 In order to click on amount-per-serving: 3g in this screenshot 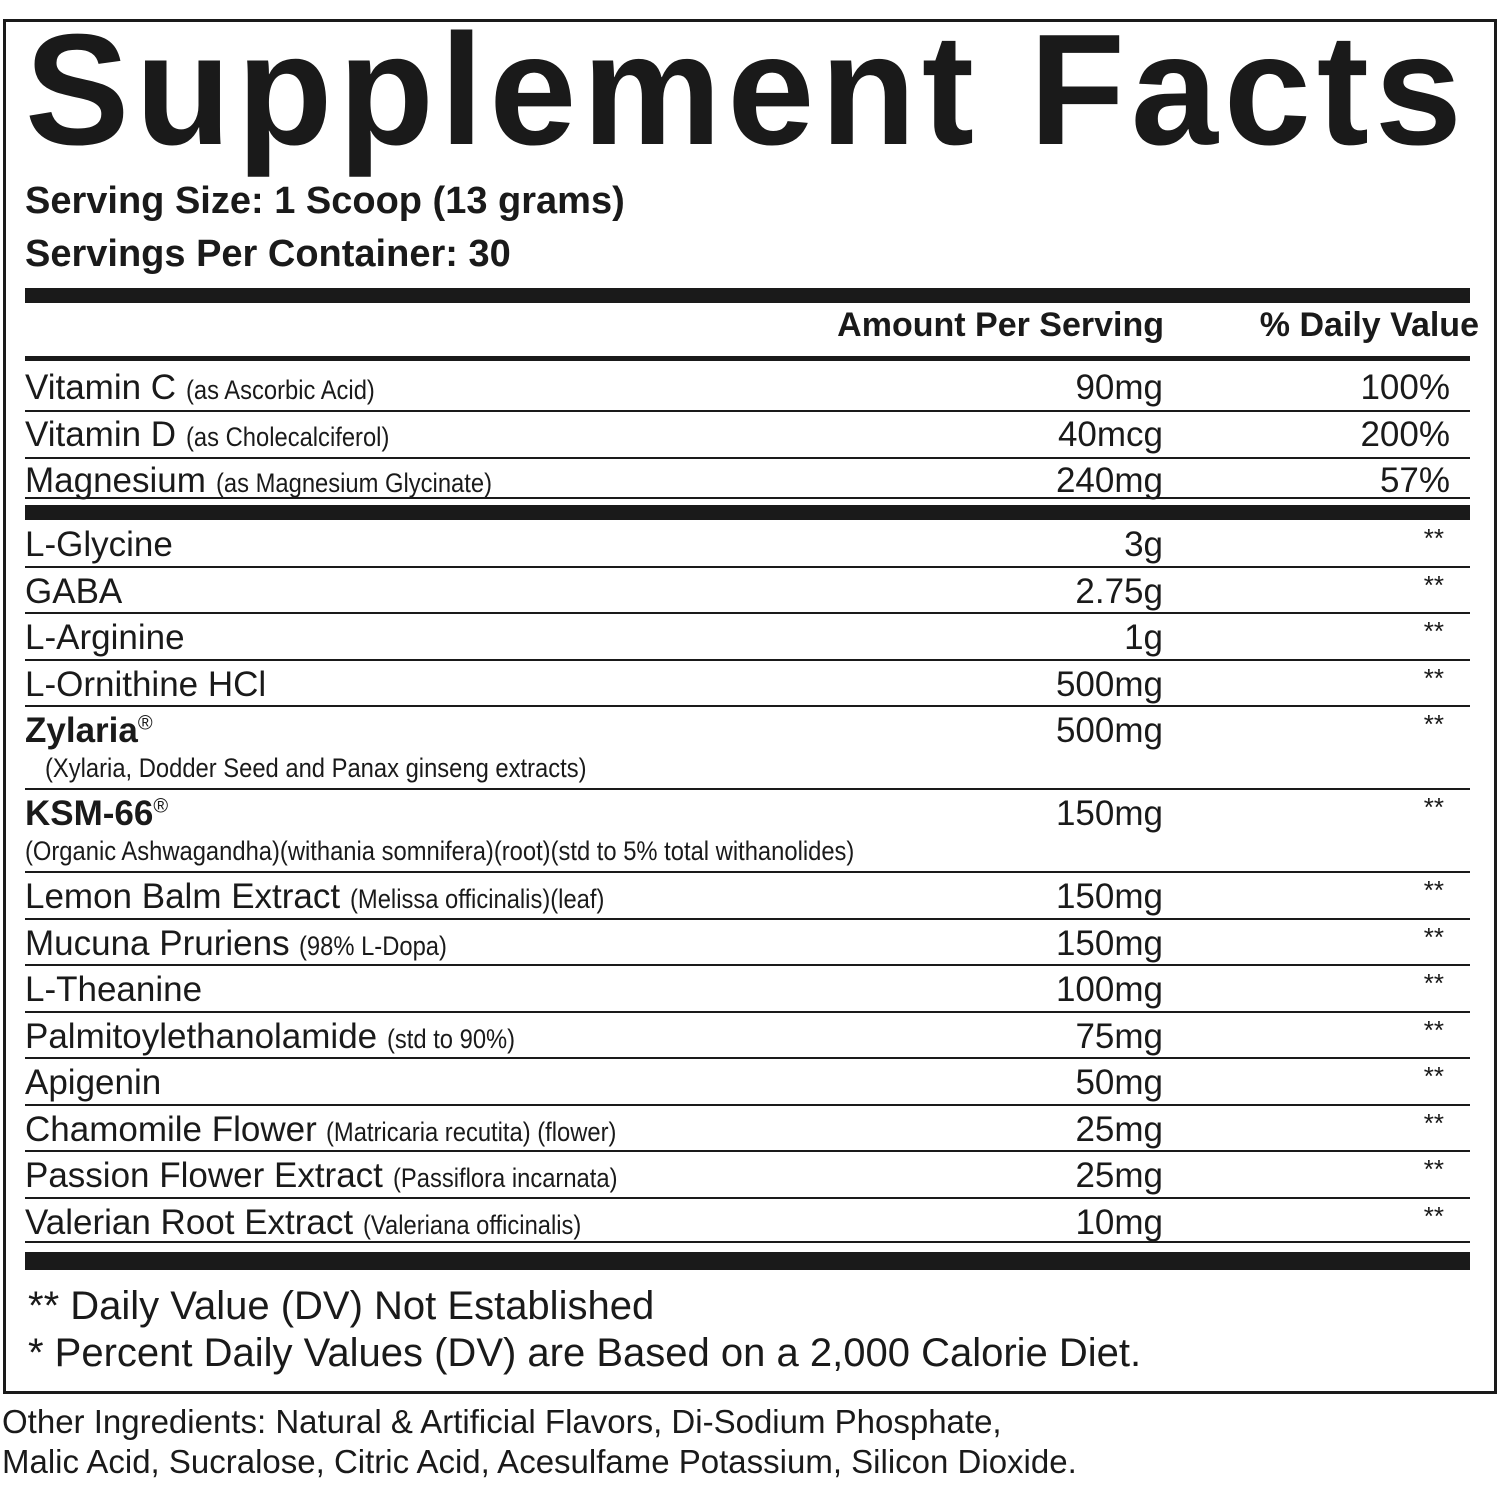, I will do `click(1143, 544)`.